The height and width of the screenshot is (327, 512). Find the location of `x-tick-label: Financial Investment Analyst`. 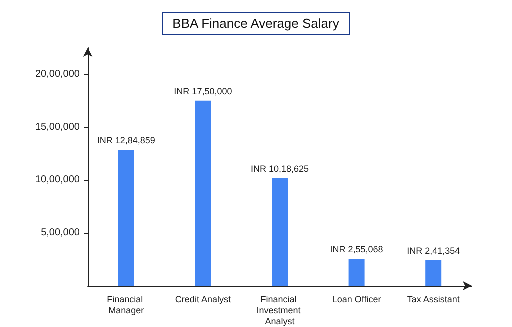

x-tick-label: Financial Investment Analyst is located at coordinates (280, 310).